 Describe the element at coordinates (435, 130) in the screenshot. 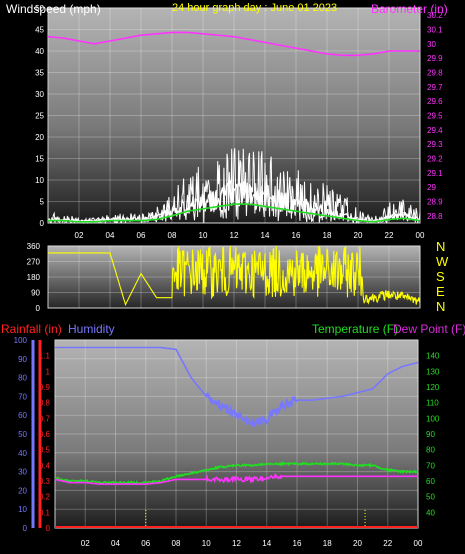

I see `y-tick-label: 29.4` at that location.